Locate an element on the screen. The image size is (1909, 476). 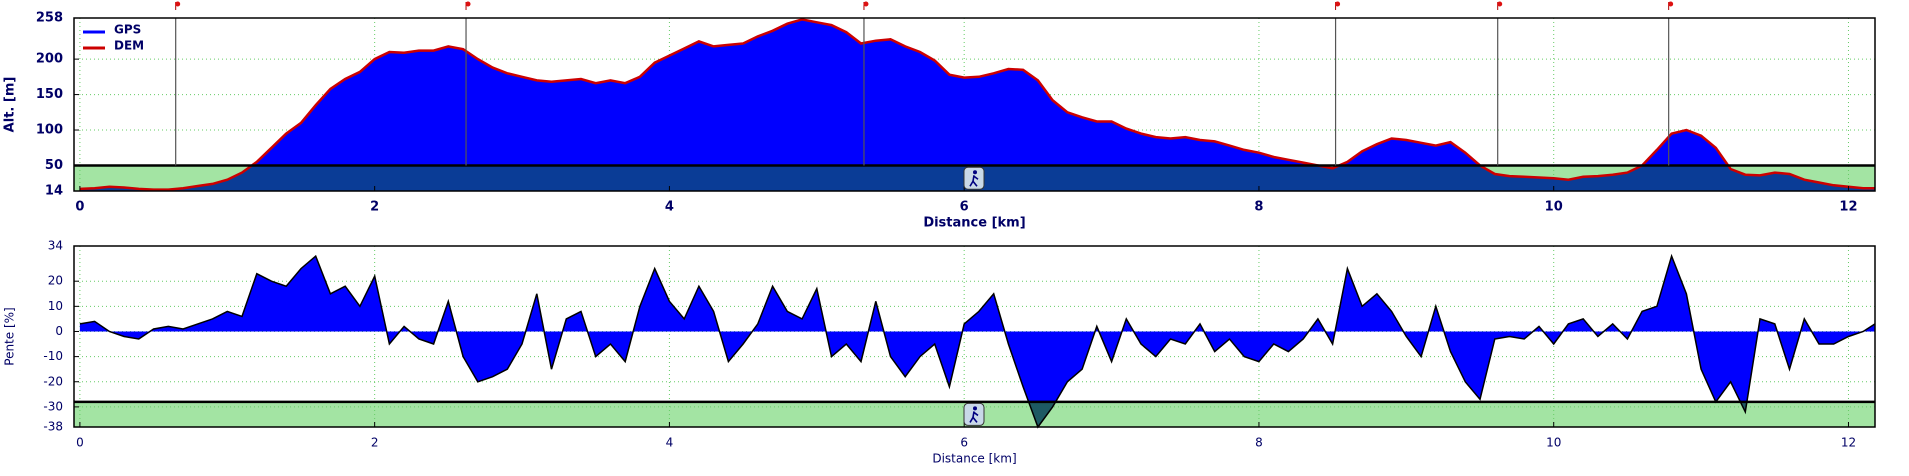
legend-label: GPS is located at coordinates (127, 30).